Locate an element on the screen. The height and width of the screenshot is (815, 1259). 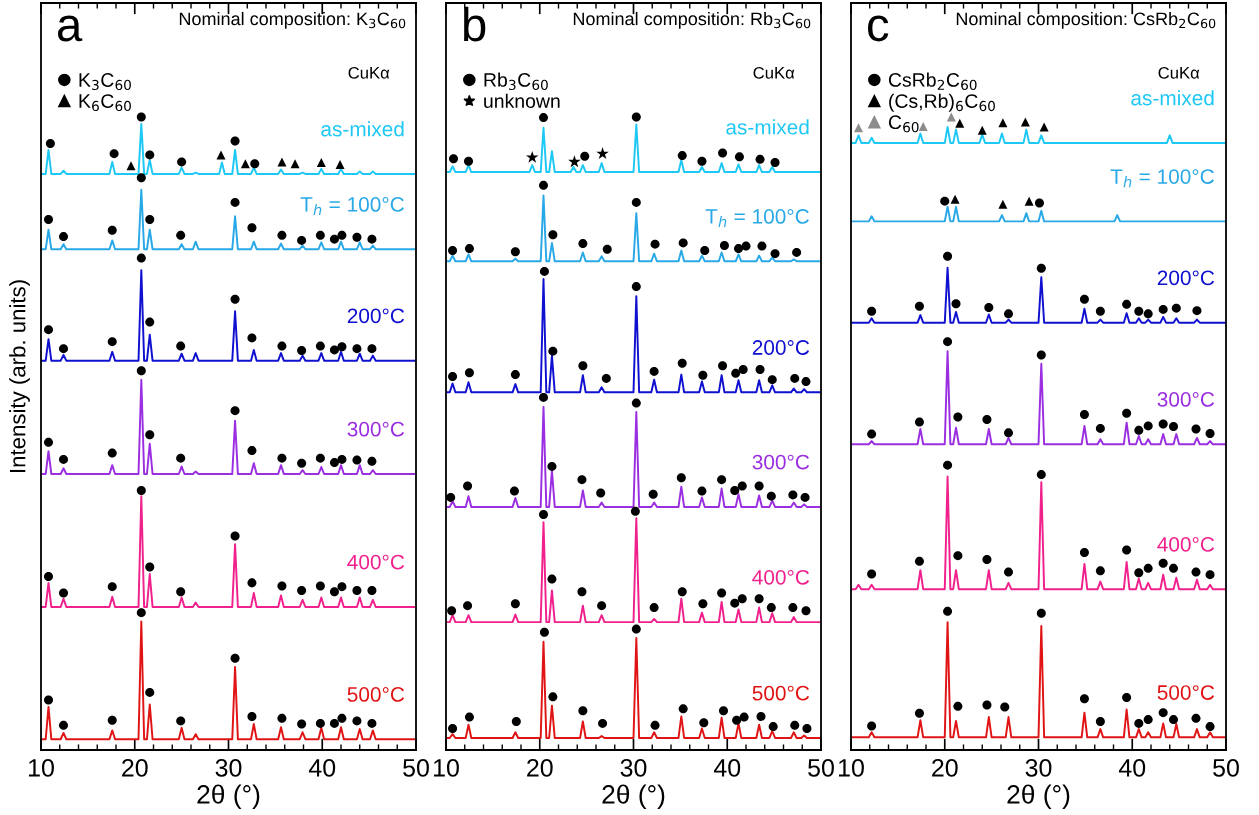
legend-label: unknown is located at coordinates (522, 100).